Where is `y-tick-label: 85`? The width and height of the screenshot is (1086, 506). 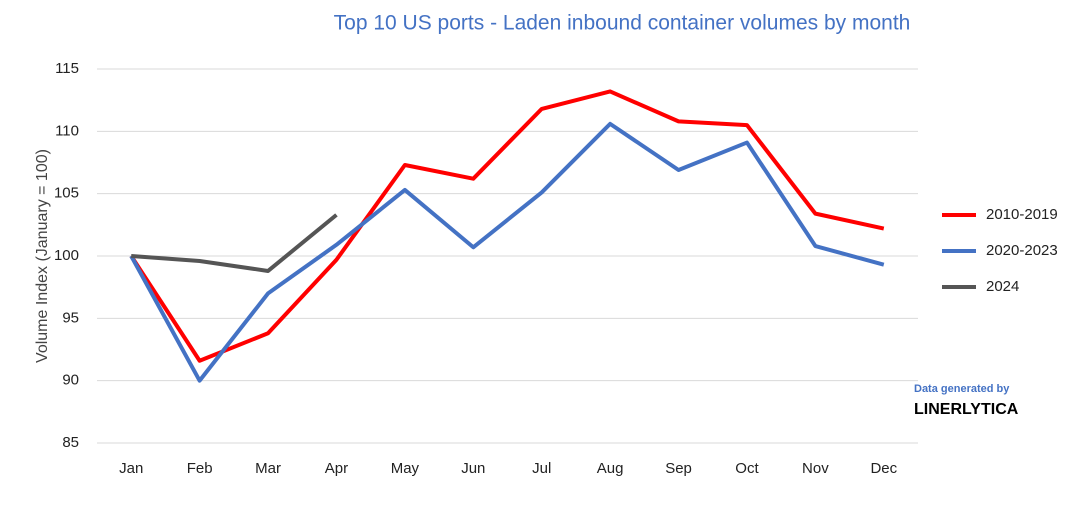
y-tick-label: 85 is located at coordinates (70, 442).